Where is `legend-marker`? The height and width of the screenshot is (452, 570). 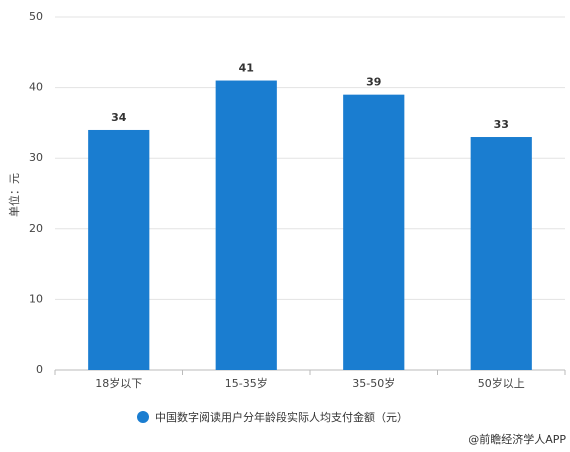
legend-marker is located at coordinates (143, 417).